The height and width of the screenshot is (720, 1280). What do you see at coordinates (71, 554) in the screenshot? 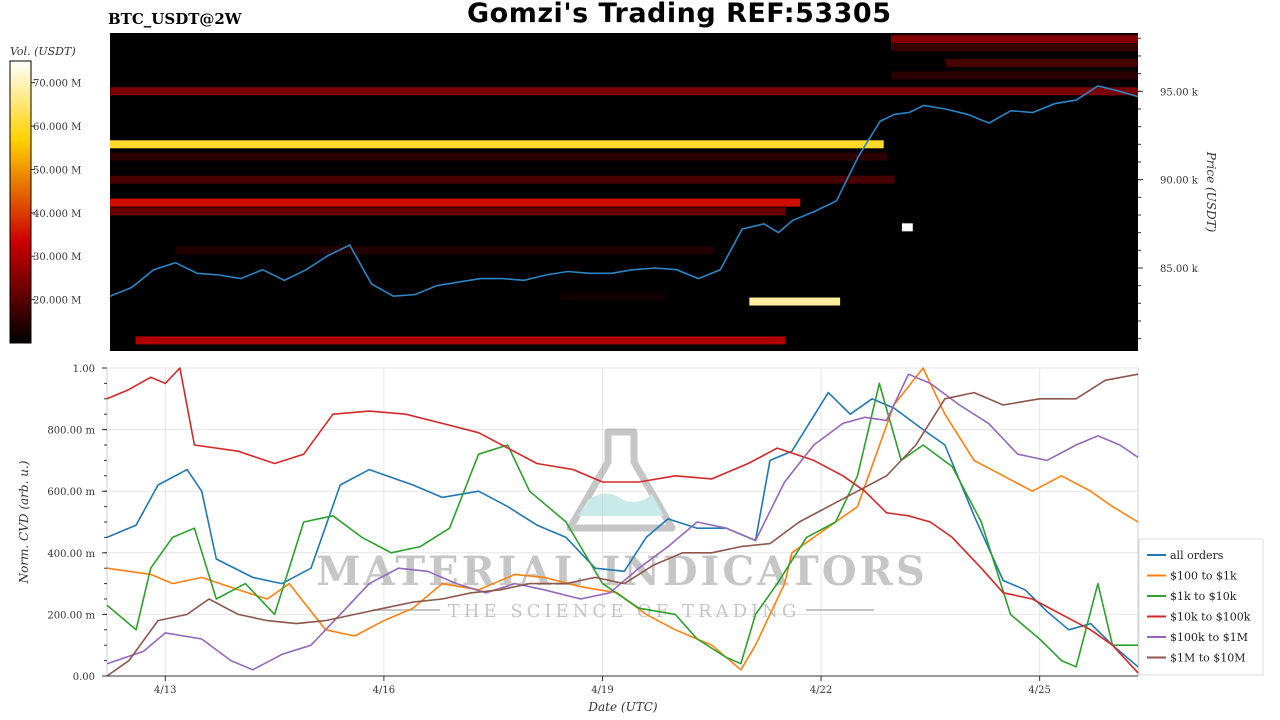
I see `cvd-y-tick-label: 400.00 m` at bounding box center [71, 554].